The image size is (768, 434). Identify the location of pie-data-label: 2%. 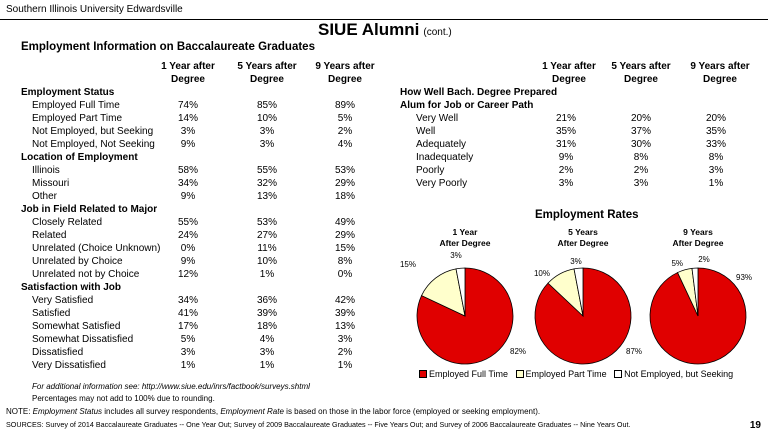
(704, 259).